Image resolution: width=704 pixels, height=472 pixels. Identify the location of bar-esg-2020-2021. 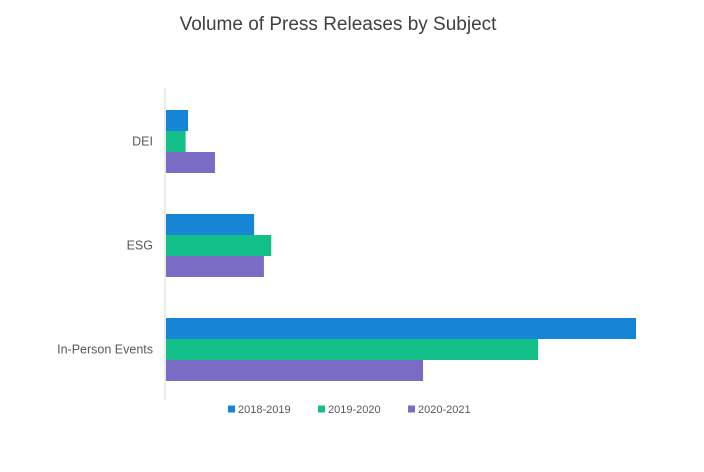
(215, 266).